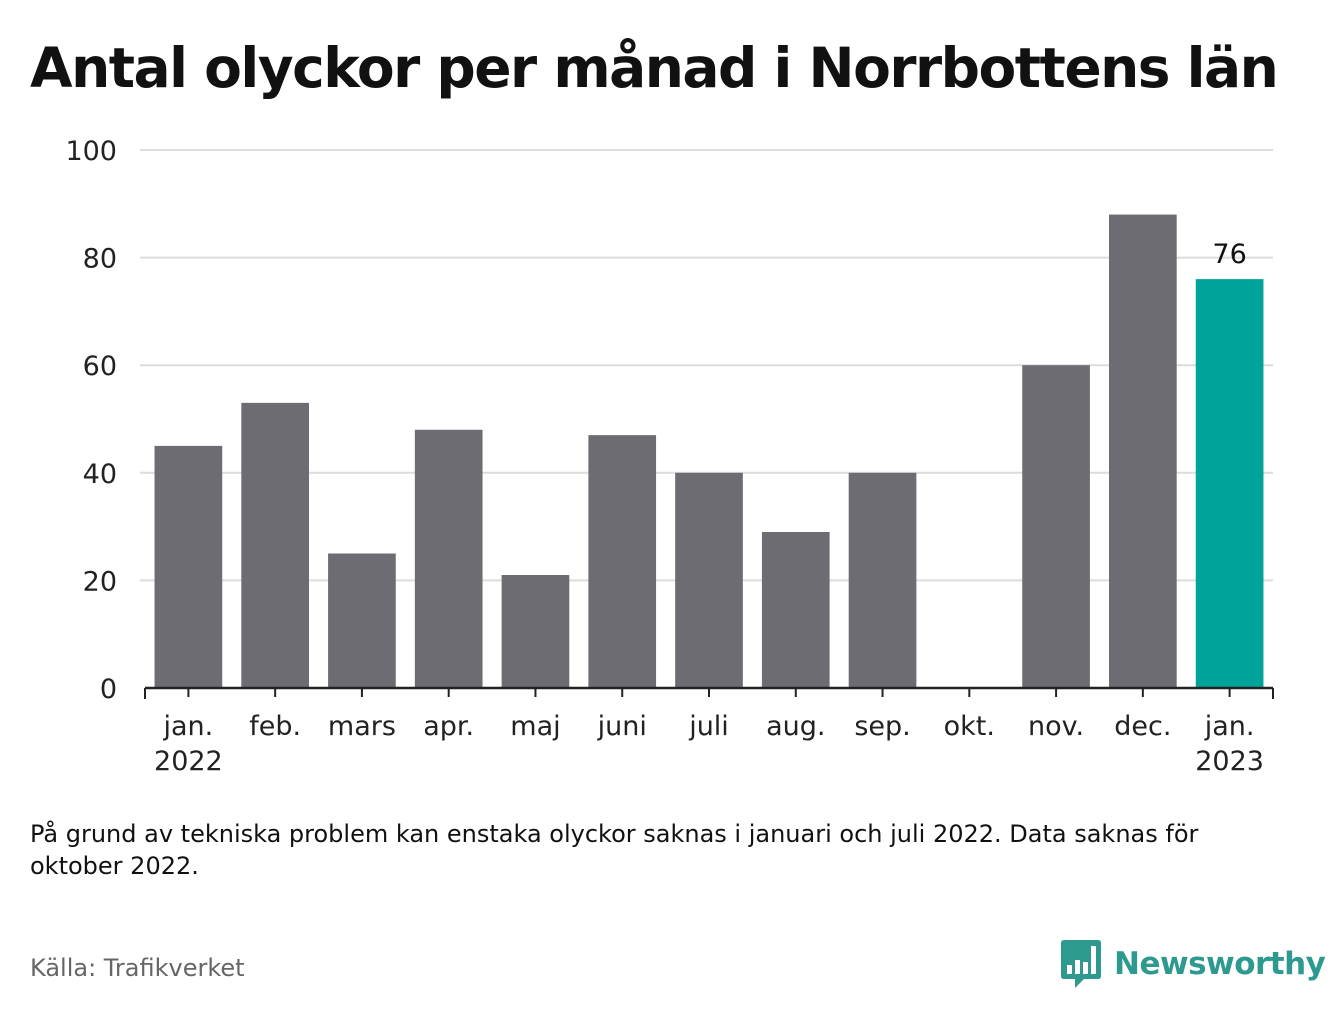 The height and width of the screenshot is (1020, 1340). What do you see at coordinates (1220, 964) in the screenshot?
I see `brand-name: Newsworthy` at bounding box center [1220, 964].